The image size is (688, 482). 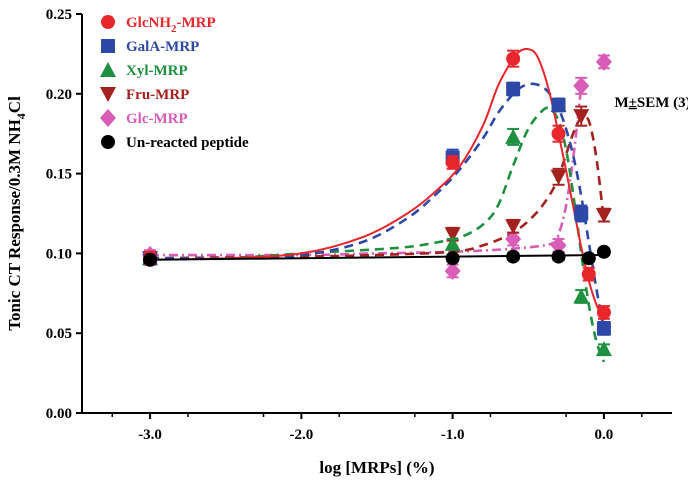 I want to click on x-tick-label: -3.0, so click(x=150, y=435).